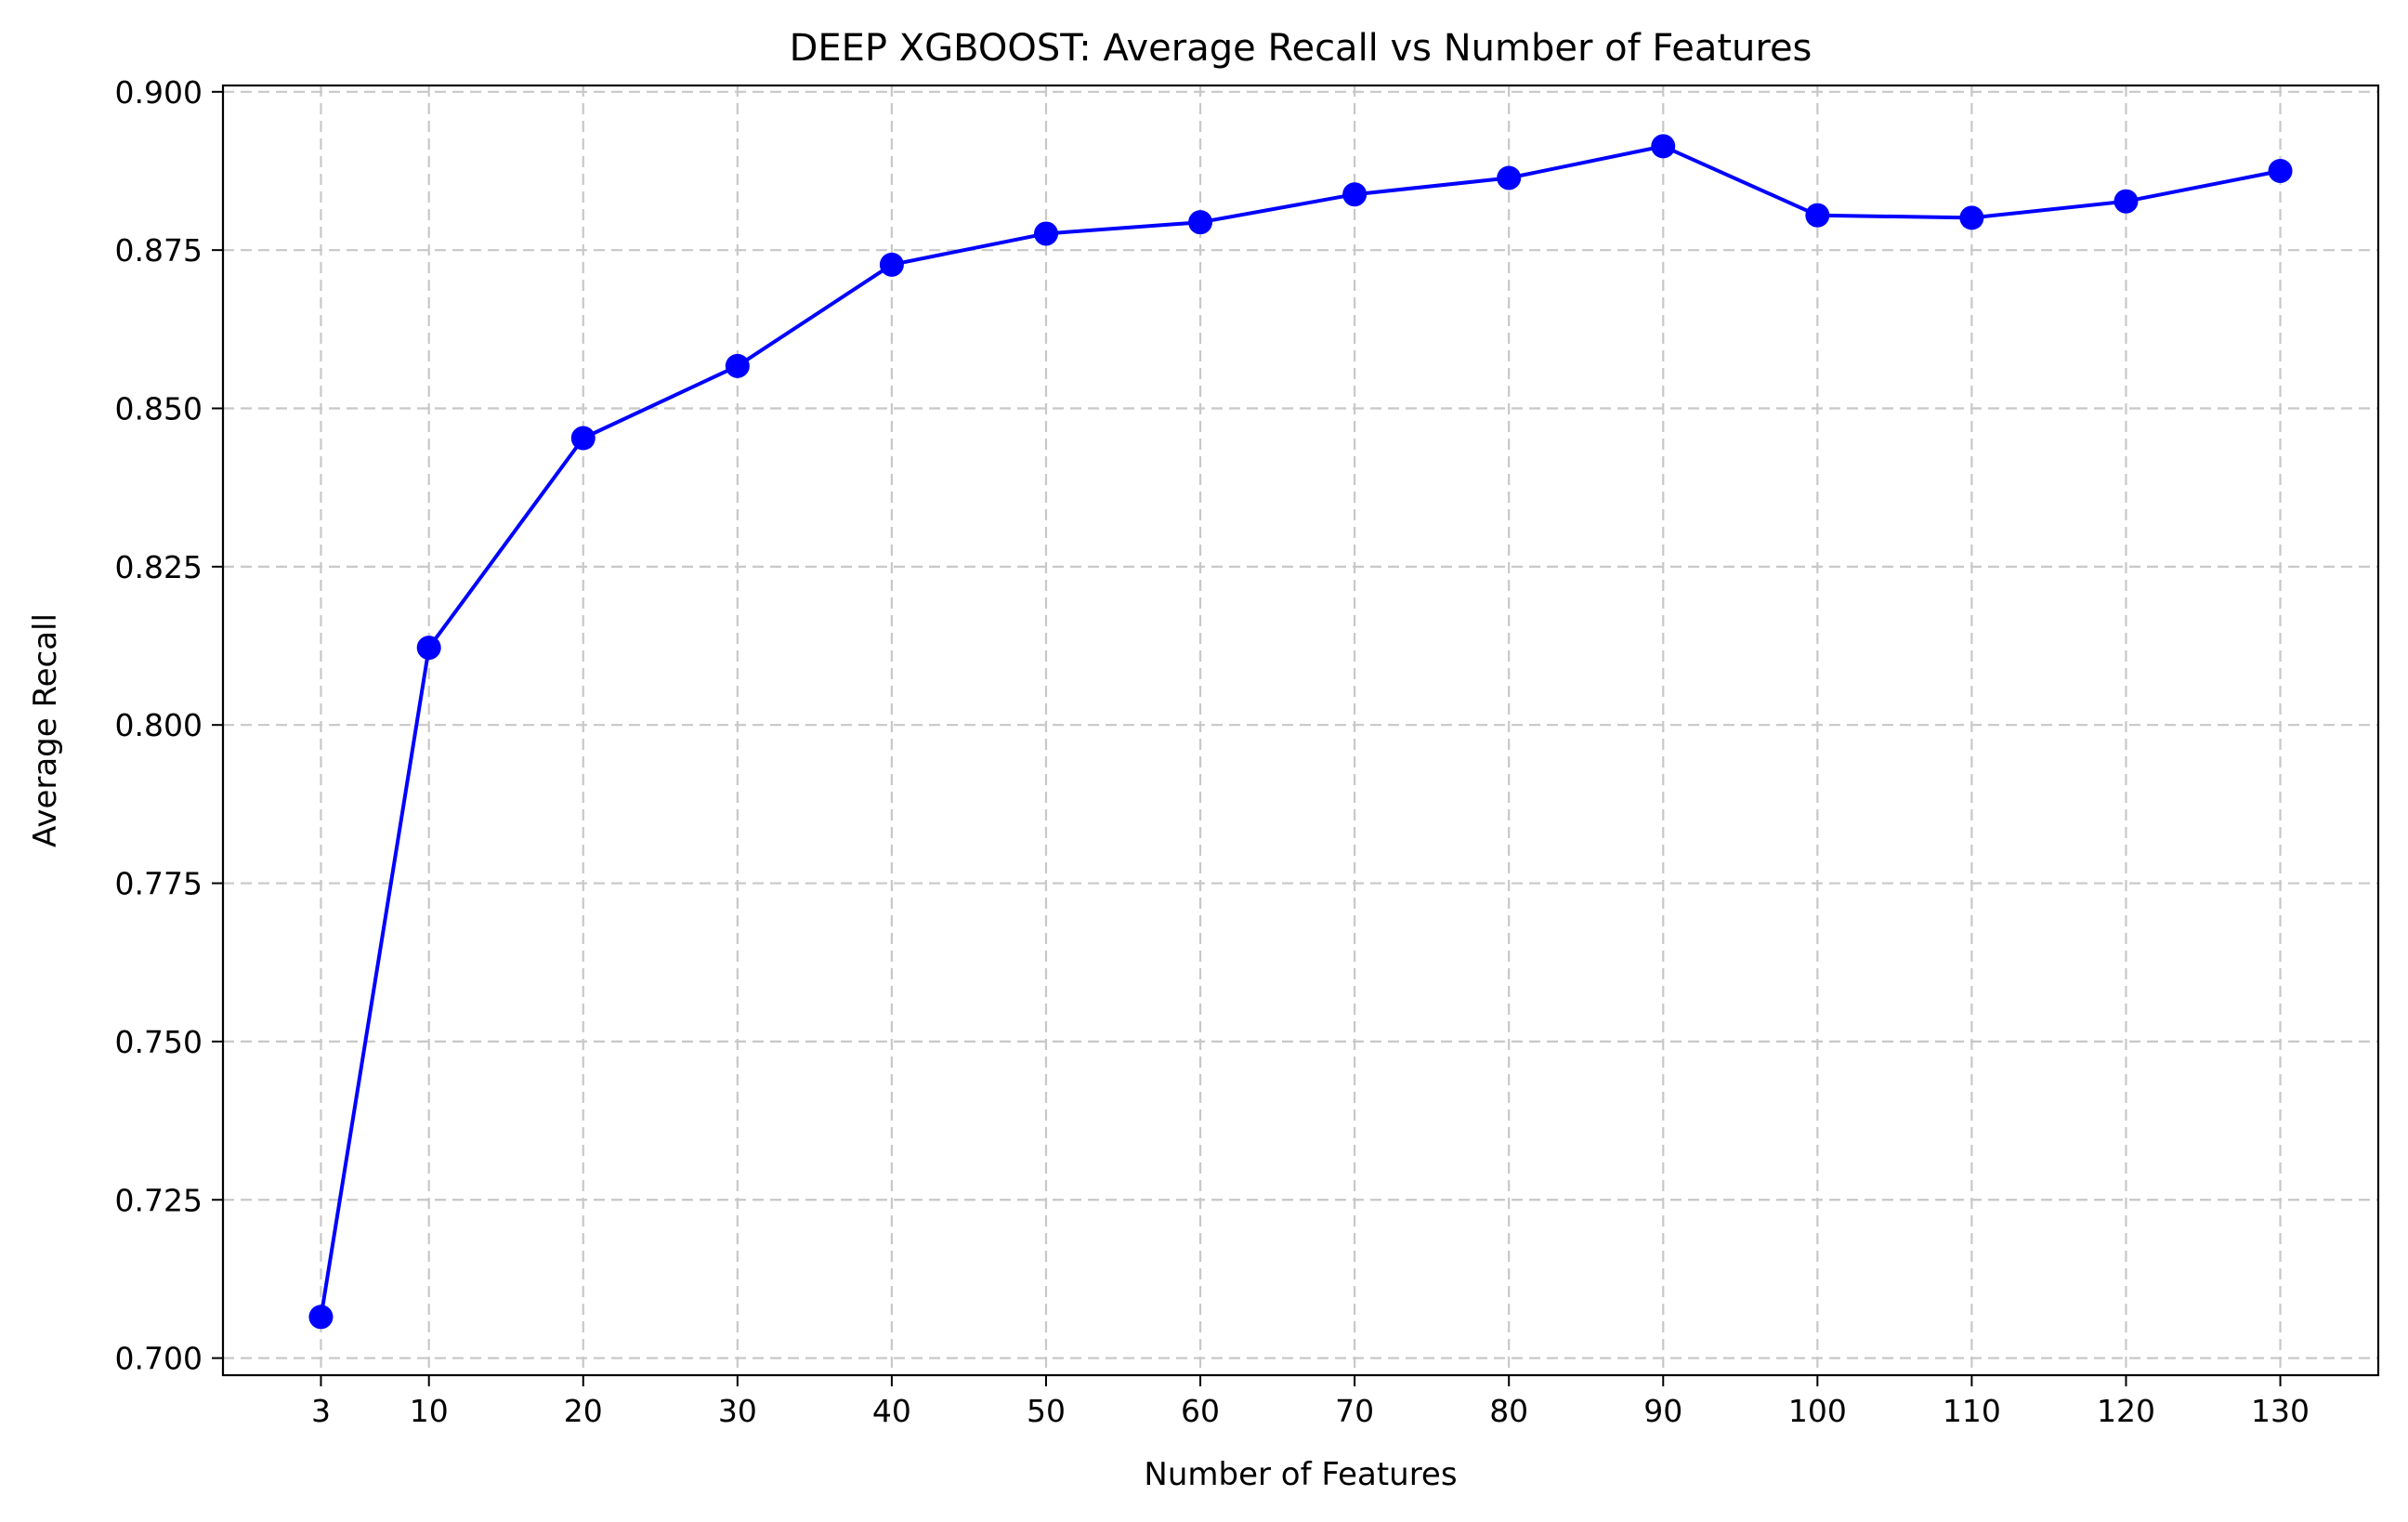  I want to click on x-tick-label: 70, so click(1354, 1411).